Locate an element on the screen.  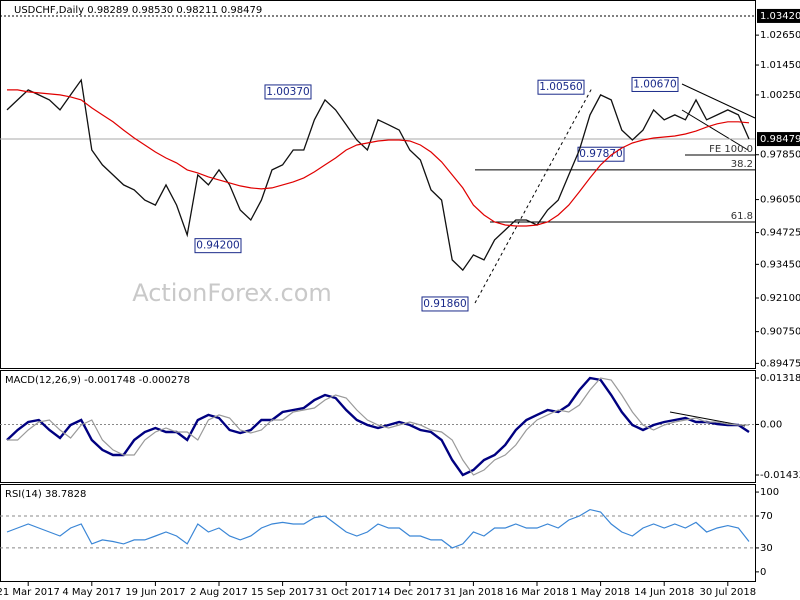
watermark: ActionForex.com is located at coordinates (232, 293).